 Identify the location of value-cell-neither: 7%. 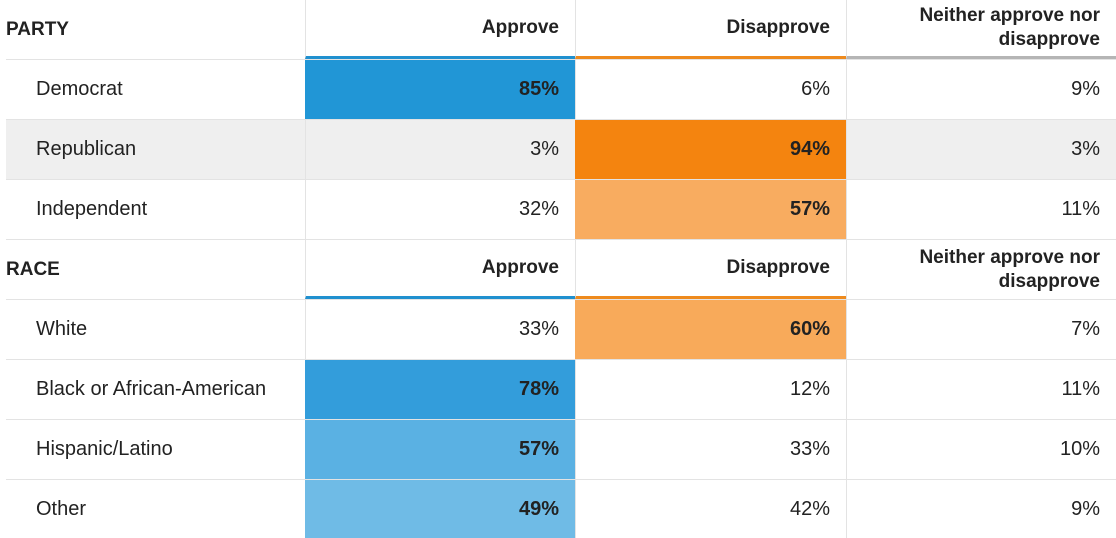
(981, 329).